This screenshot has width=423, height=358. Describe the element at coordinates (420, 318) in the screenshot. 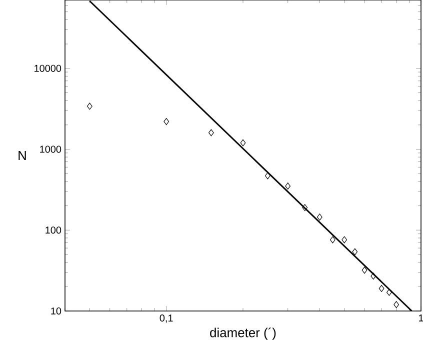

I see `x-tick-label: 1` at that location.